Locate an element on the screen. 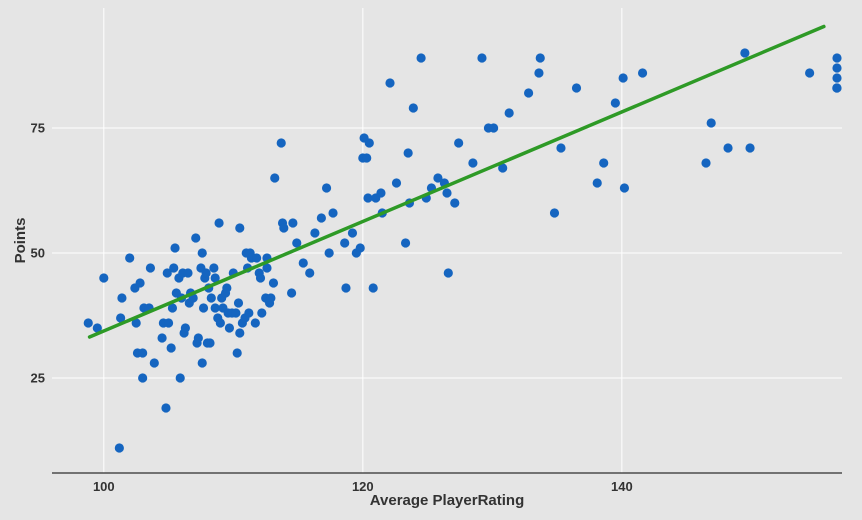 Image resolution: width=862 pixels, height=520 pixels. x-tick-label: 140 is located at coordinates (622, 486).